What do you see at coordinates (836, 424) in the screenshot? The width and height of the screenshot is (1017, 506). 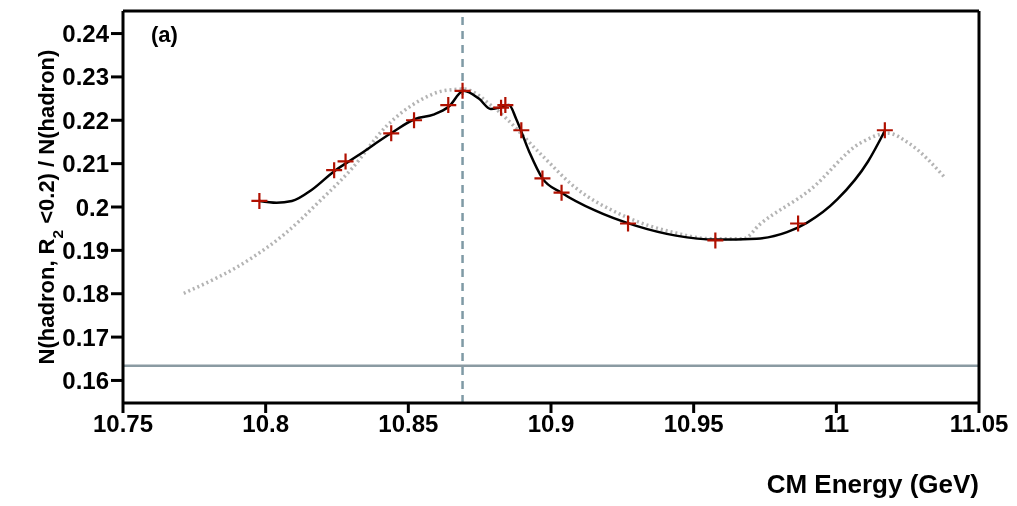 I see `x-tick-label: 11` at bounding box center [836, 424].